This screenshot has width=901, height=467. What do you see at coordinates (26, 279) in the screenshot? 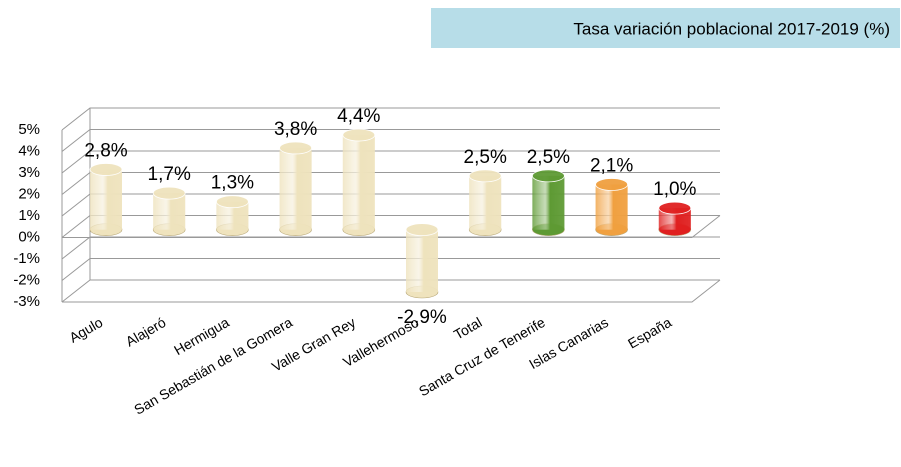
I see `y-tick-label: -2%` at bounding box center [26, 279].